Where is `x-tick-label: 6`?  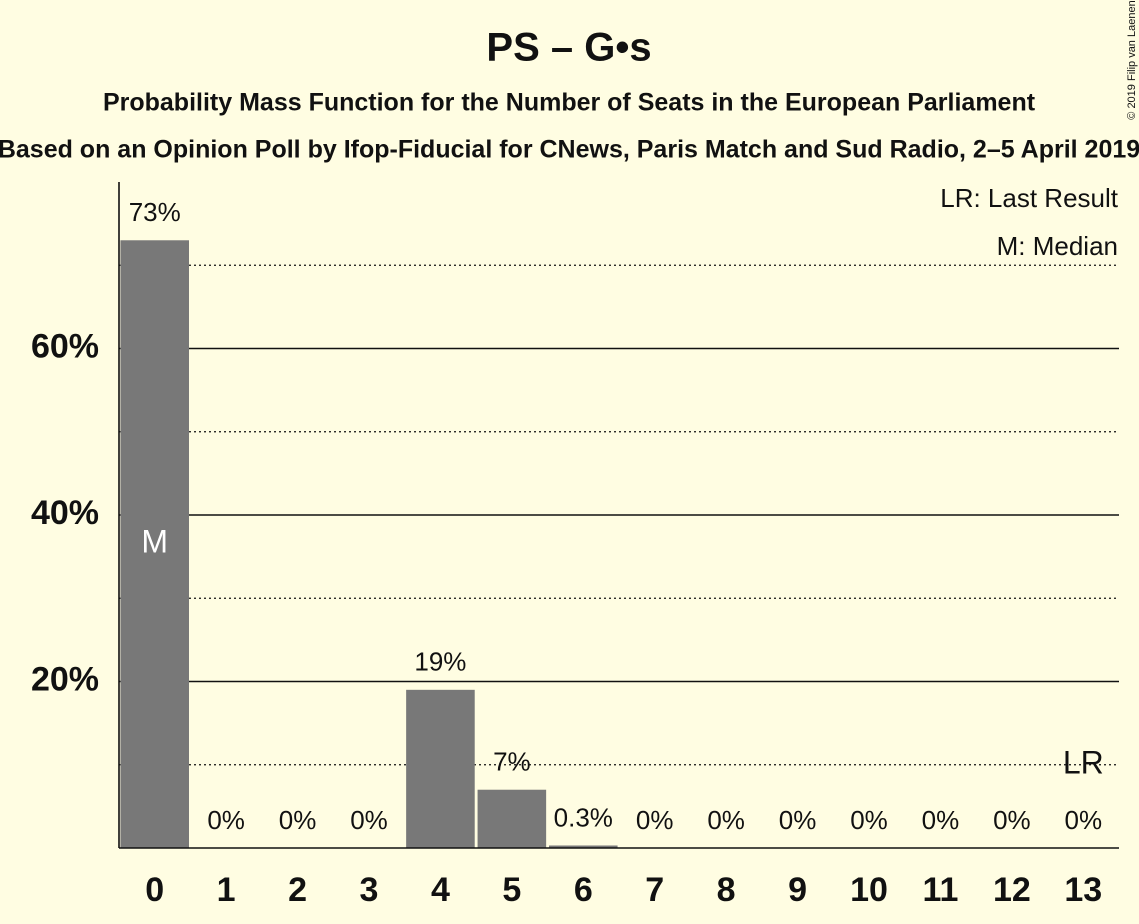 x-tick-label: 6 is located at coordinates (583, 890).